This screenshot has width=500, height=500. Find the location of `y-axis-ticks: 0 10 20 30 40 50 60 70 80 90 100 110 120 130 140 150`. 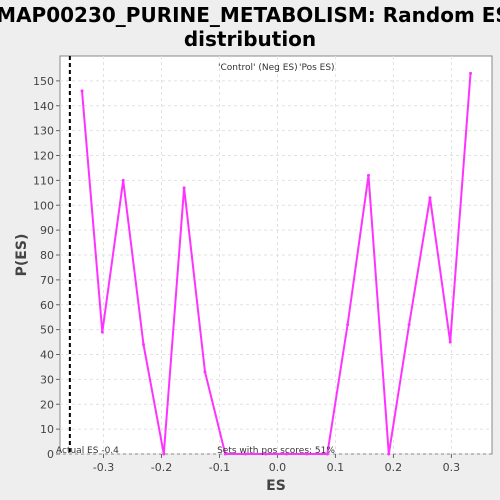

y-axis-ticks: 0 10 20 30 40 50 60 70 80 90 100 110 120 130 140 150 is located at coordinates (46, 268).